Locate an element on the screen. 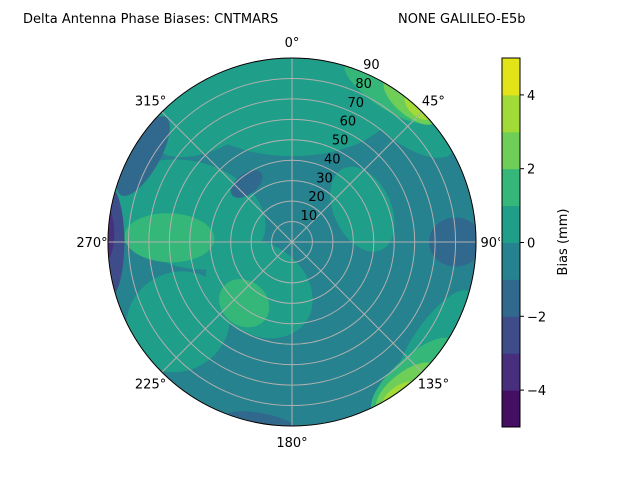 The width and height of the screenshot is (640, 484). colorbar-tick-label: −4 is located at coordinates (536, 391).